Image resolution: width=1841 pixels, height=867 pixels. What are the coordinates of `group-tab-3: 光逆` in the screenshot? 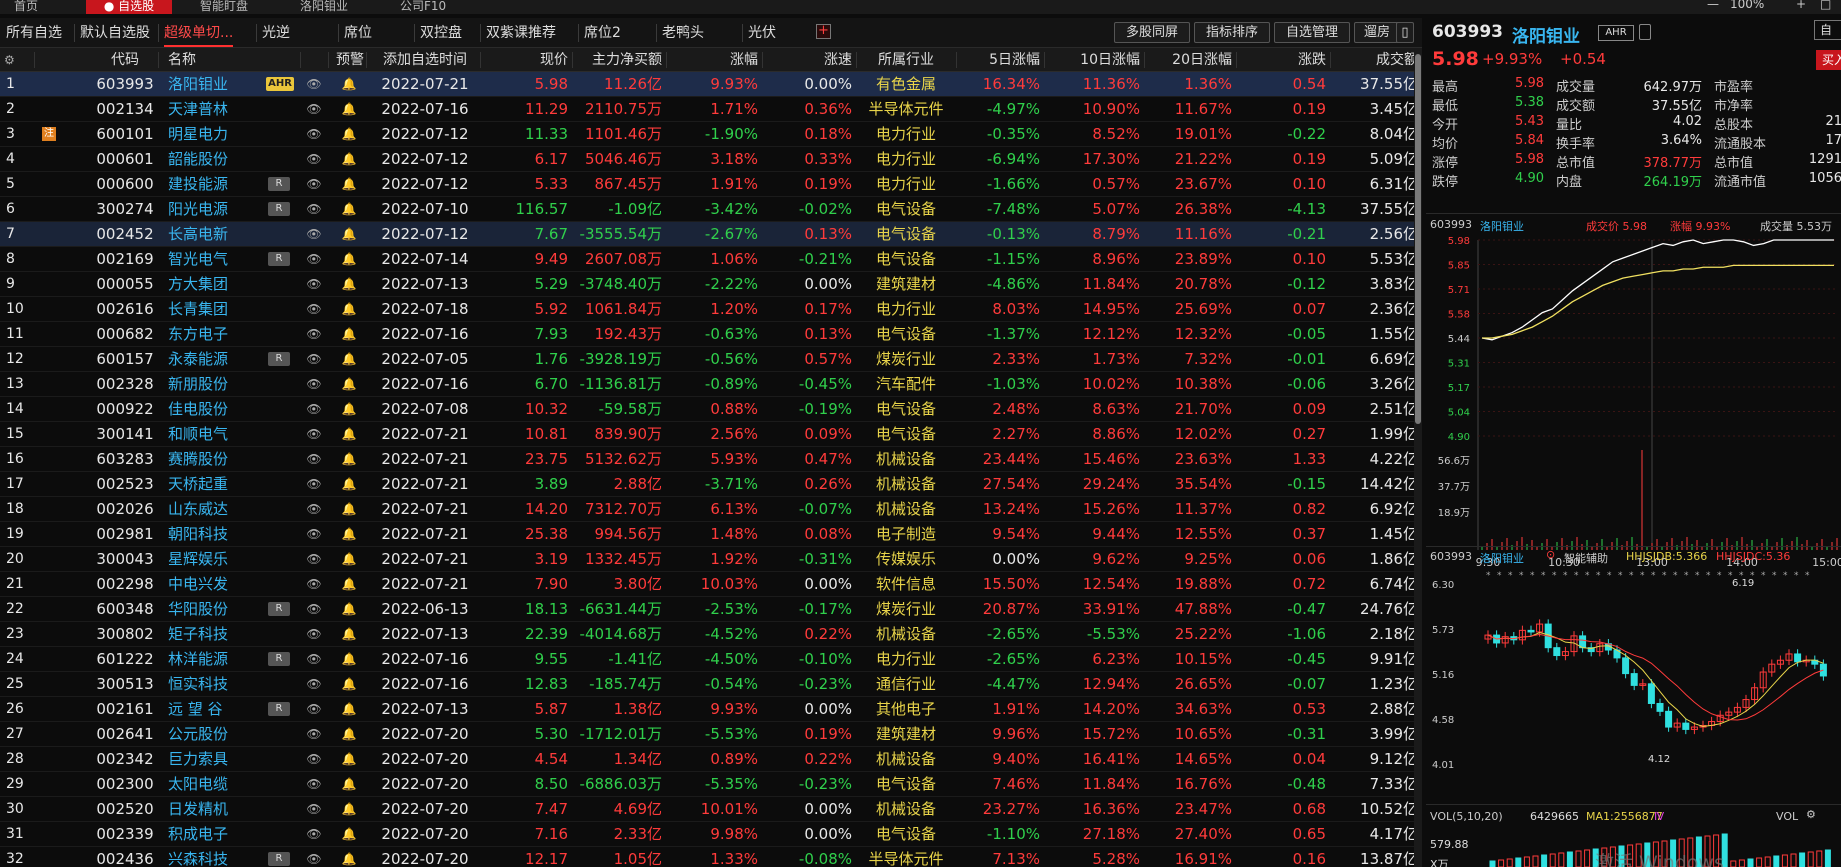 It's located at (276, 33).